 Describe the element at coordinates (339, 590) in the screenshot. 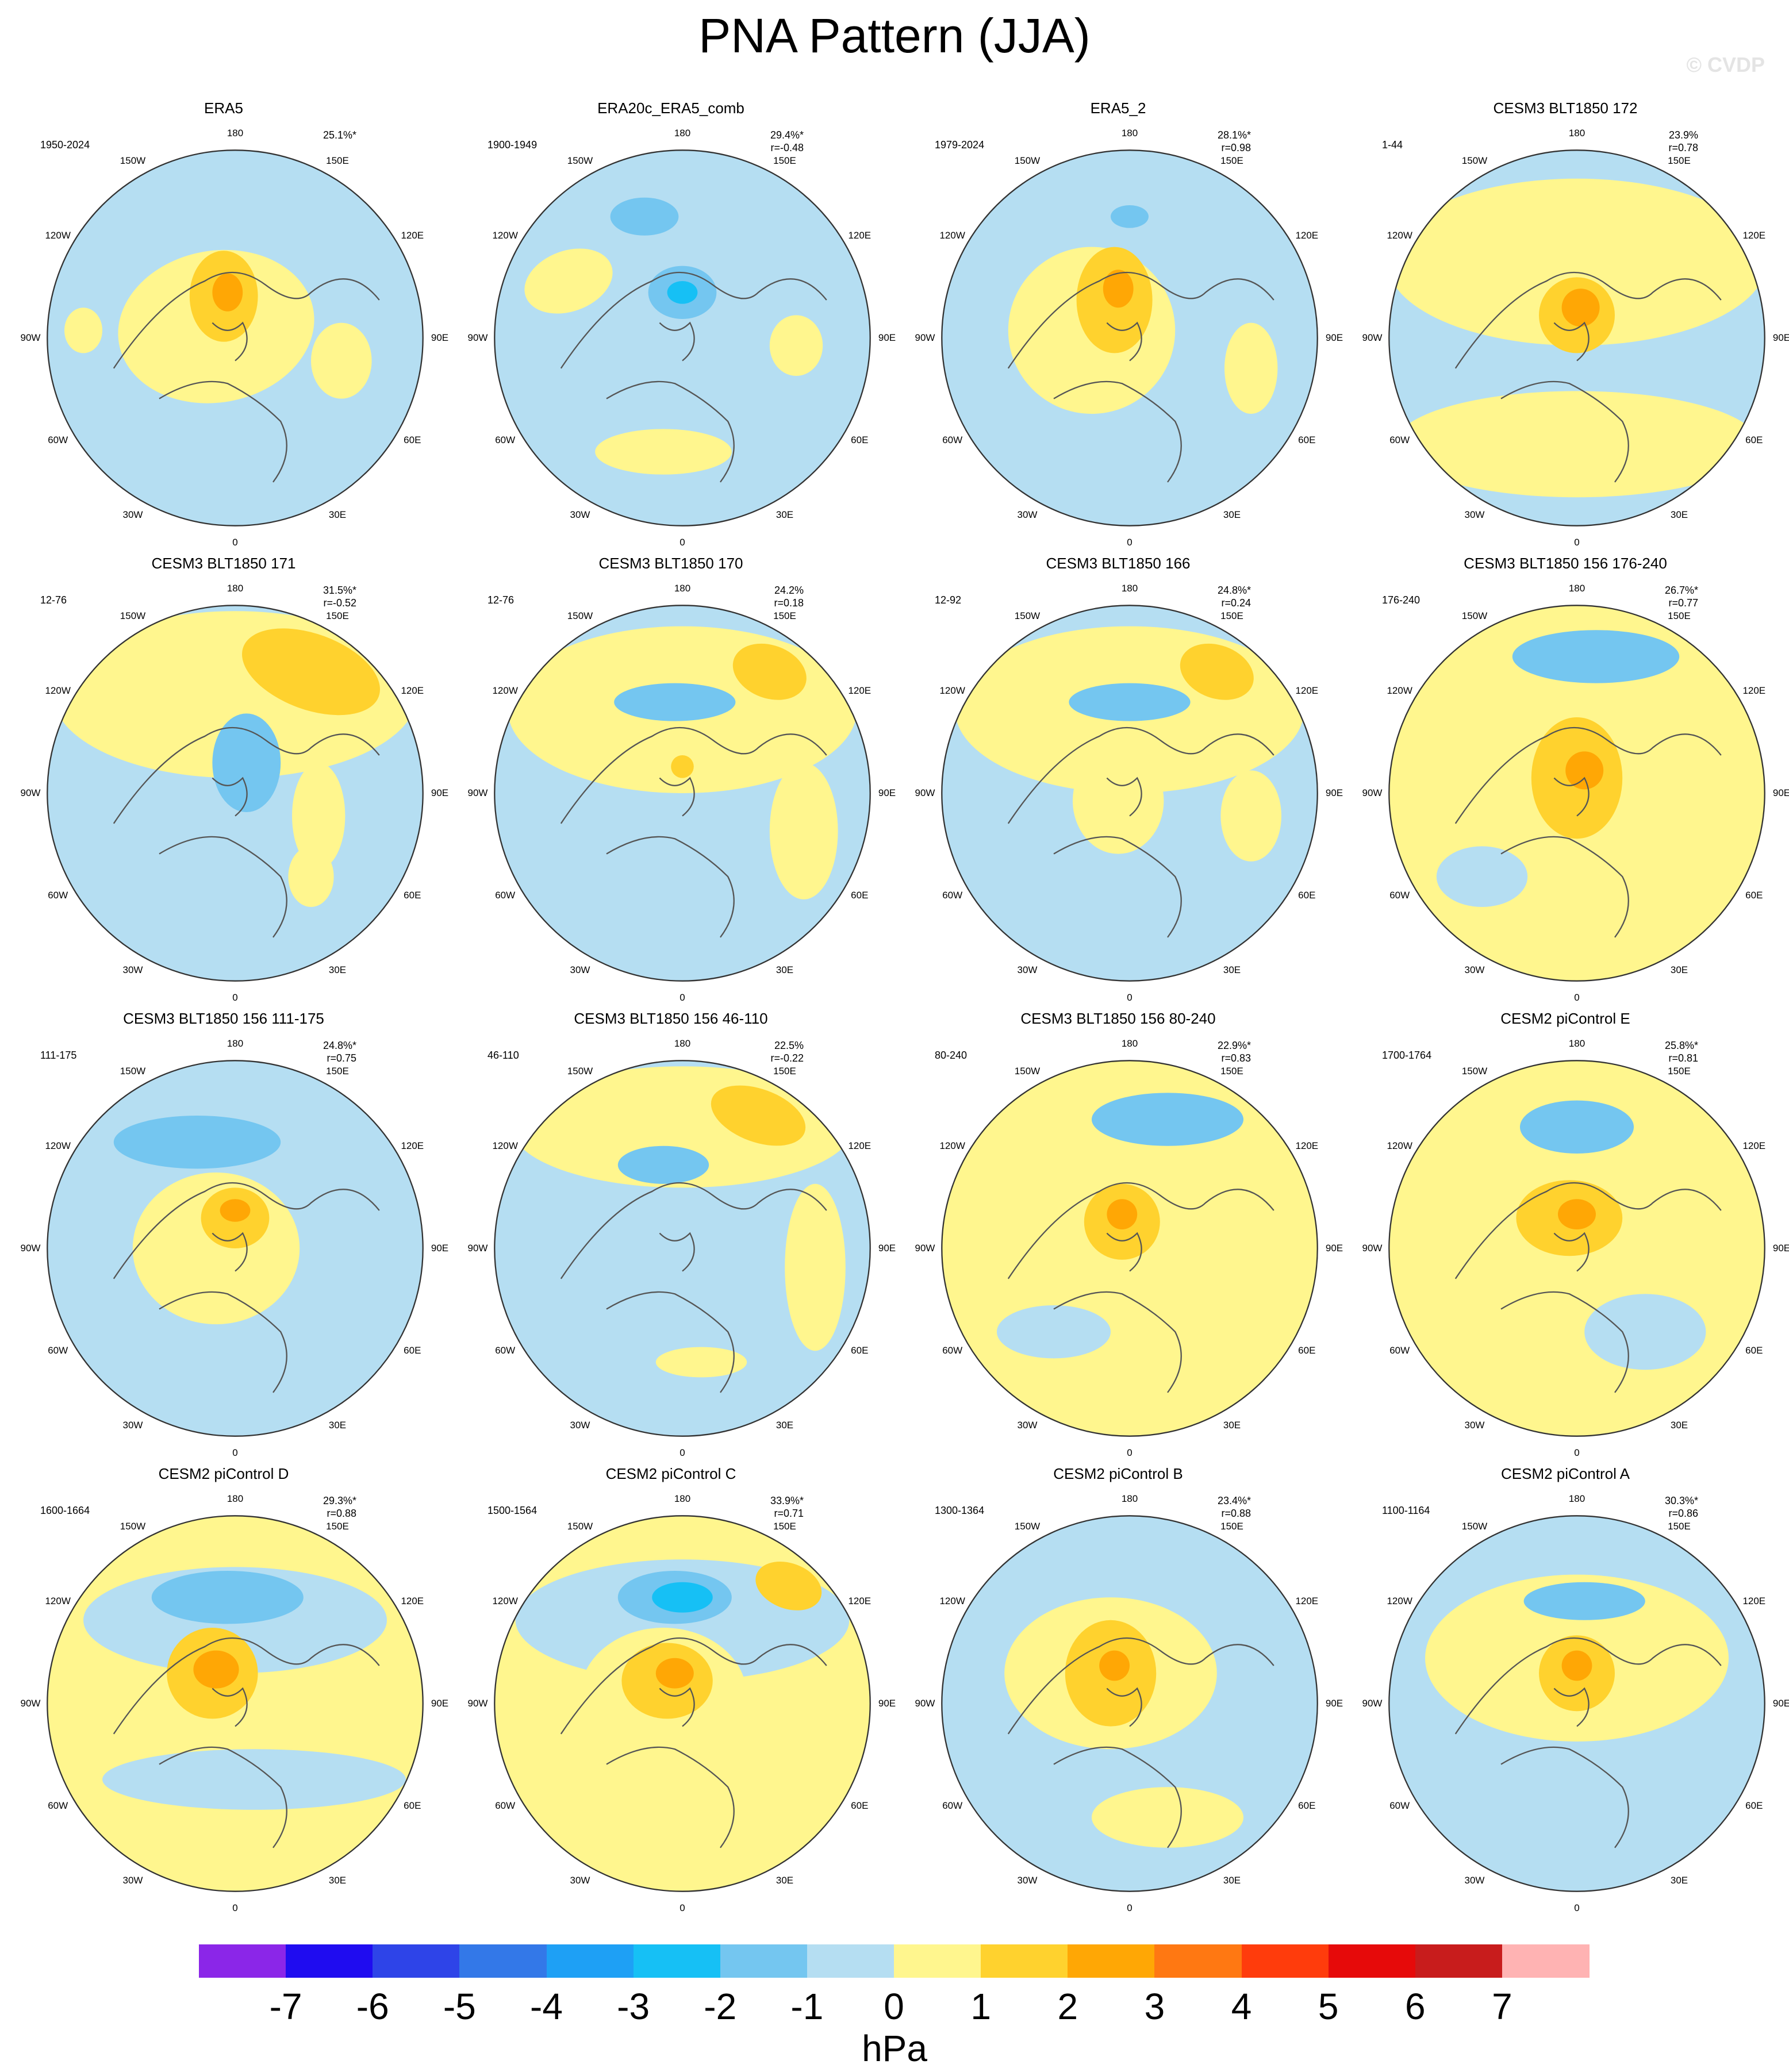

I see `variance-explained: 31.5%*` at that location.